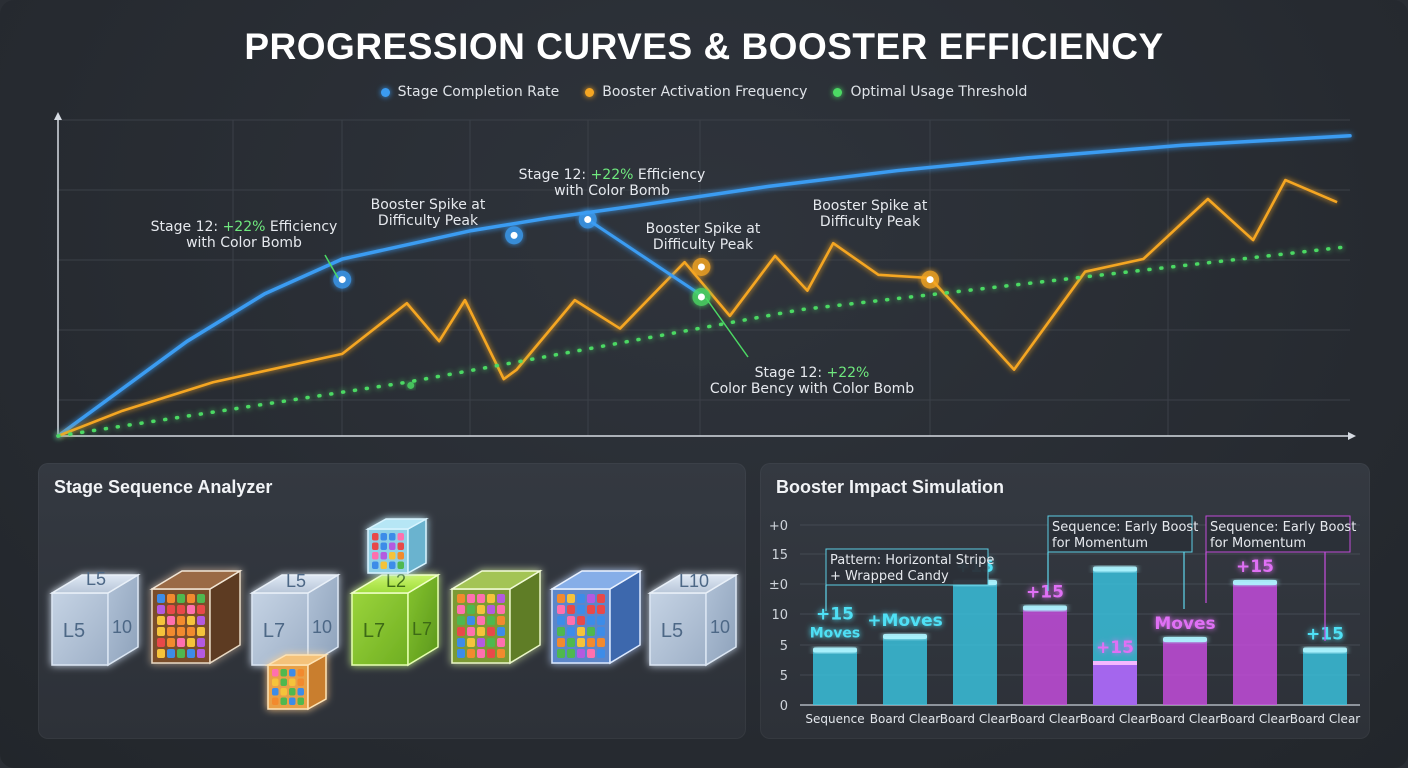 The width and height of the screenshot is (1408, 768). I want to click on cube-left-label: L5, so click(74, 631).